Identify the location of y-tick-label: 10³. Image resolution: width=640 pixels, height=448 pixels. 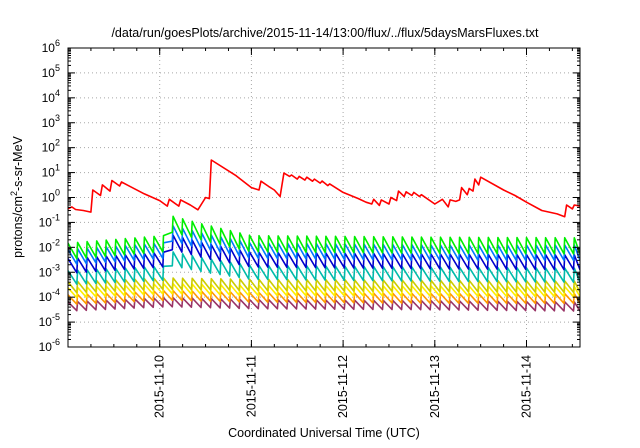
(51, 121).